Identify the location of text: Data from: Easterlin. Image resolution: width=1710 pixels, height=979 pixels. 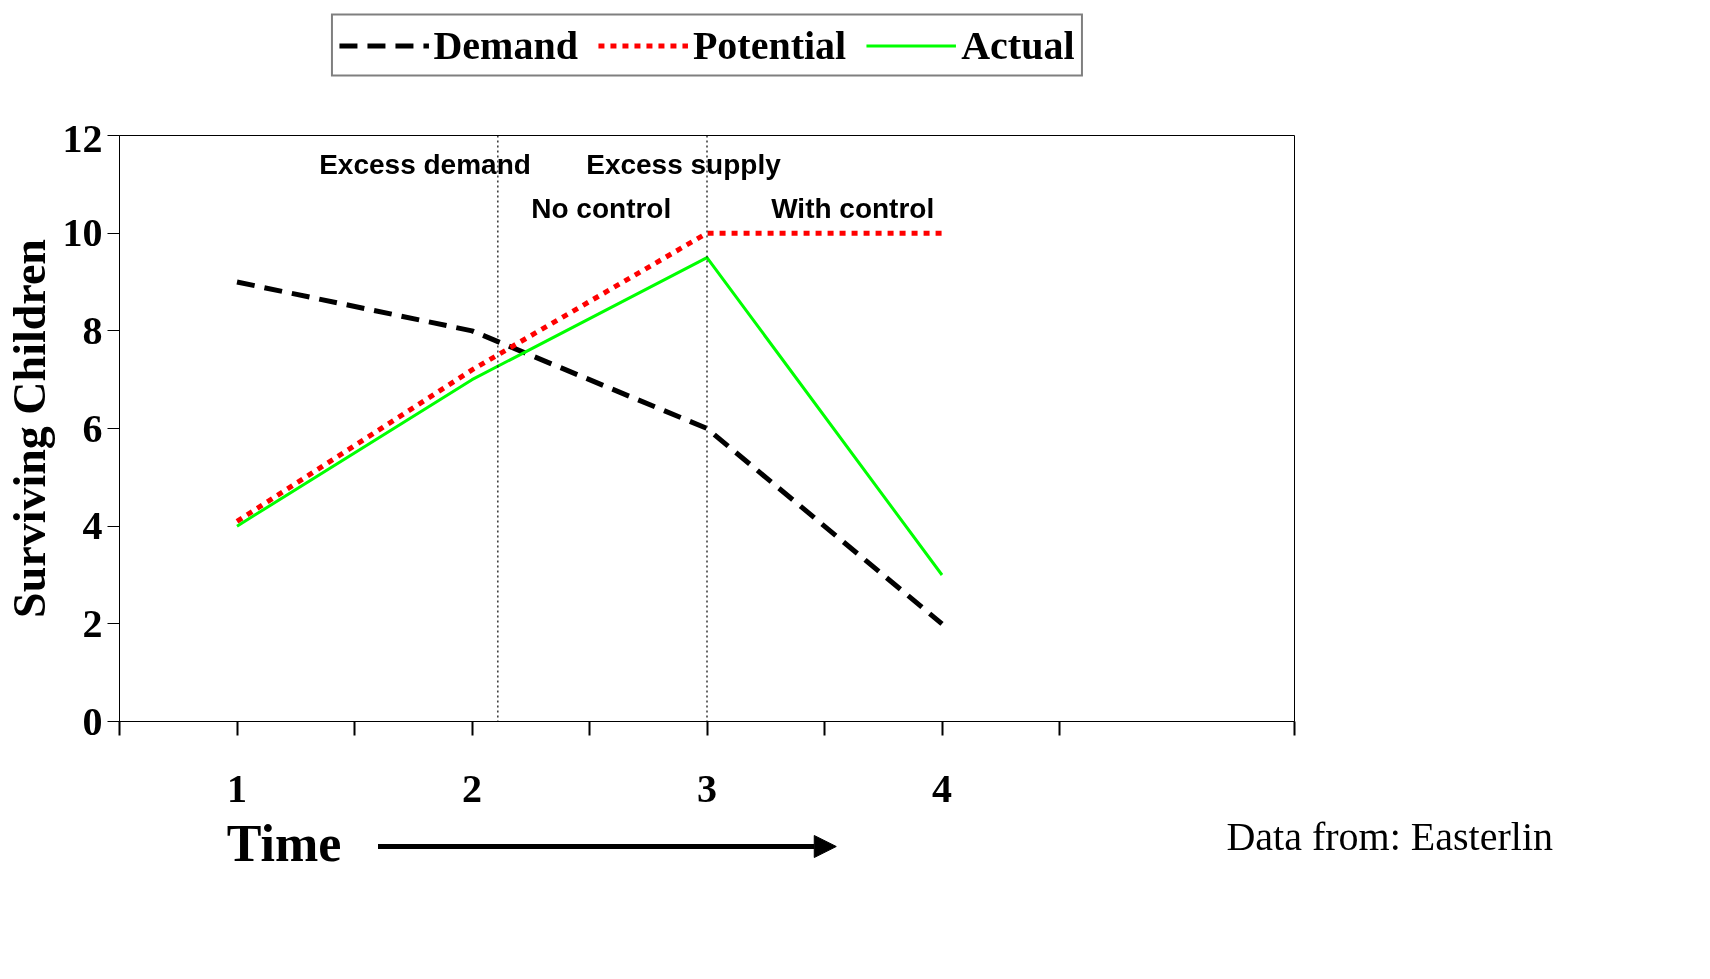
(1389, 836).